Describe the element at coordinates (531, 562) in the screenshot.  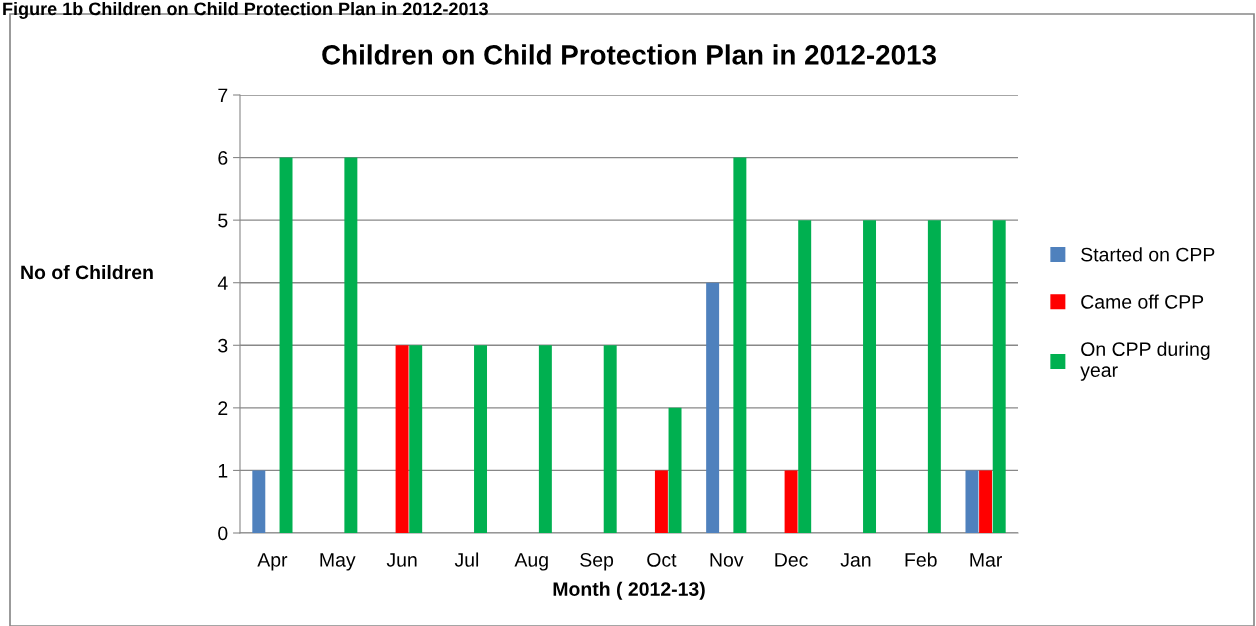
I see `x-tick-label: Aug` at that location.